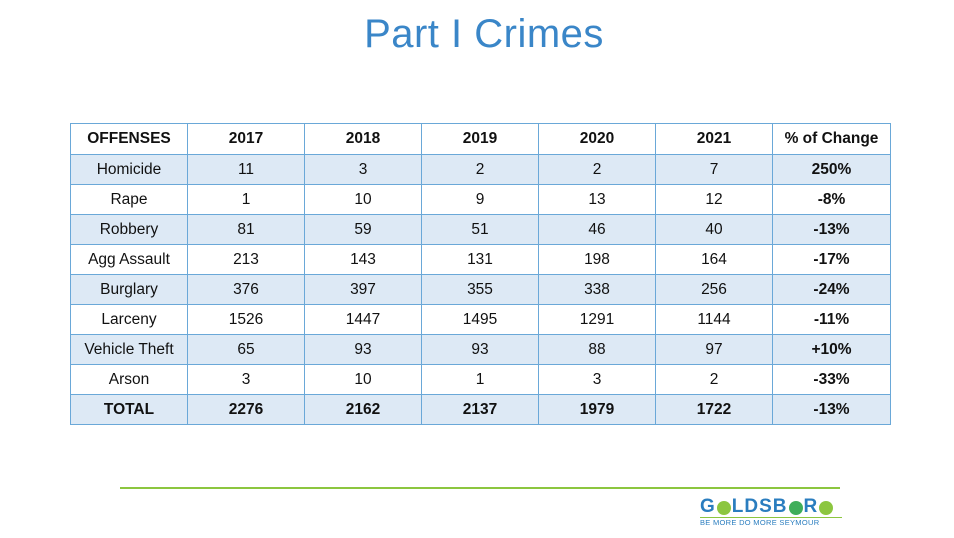  I want to click on value-cell: 131, so click(480, 259).